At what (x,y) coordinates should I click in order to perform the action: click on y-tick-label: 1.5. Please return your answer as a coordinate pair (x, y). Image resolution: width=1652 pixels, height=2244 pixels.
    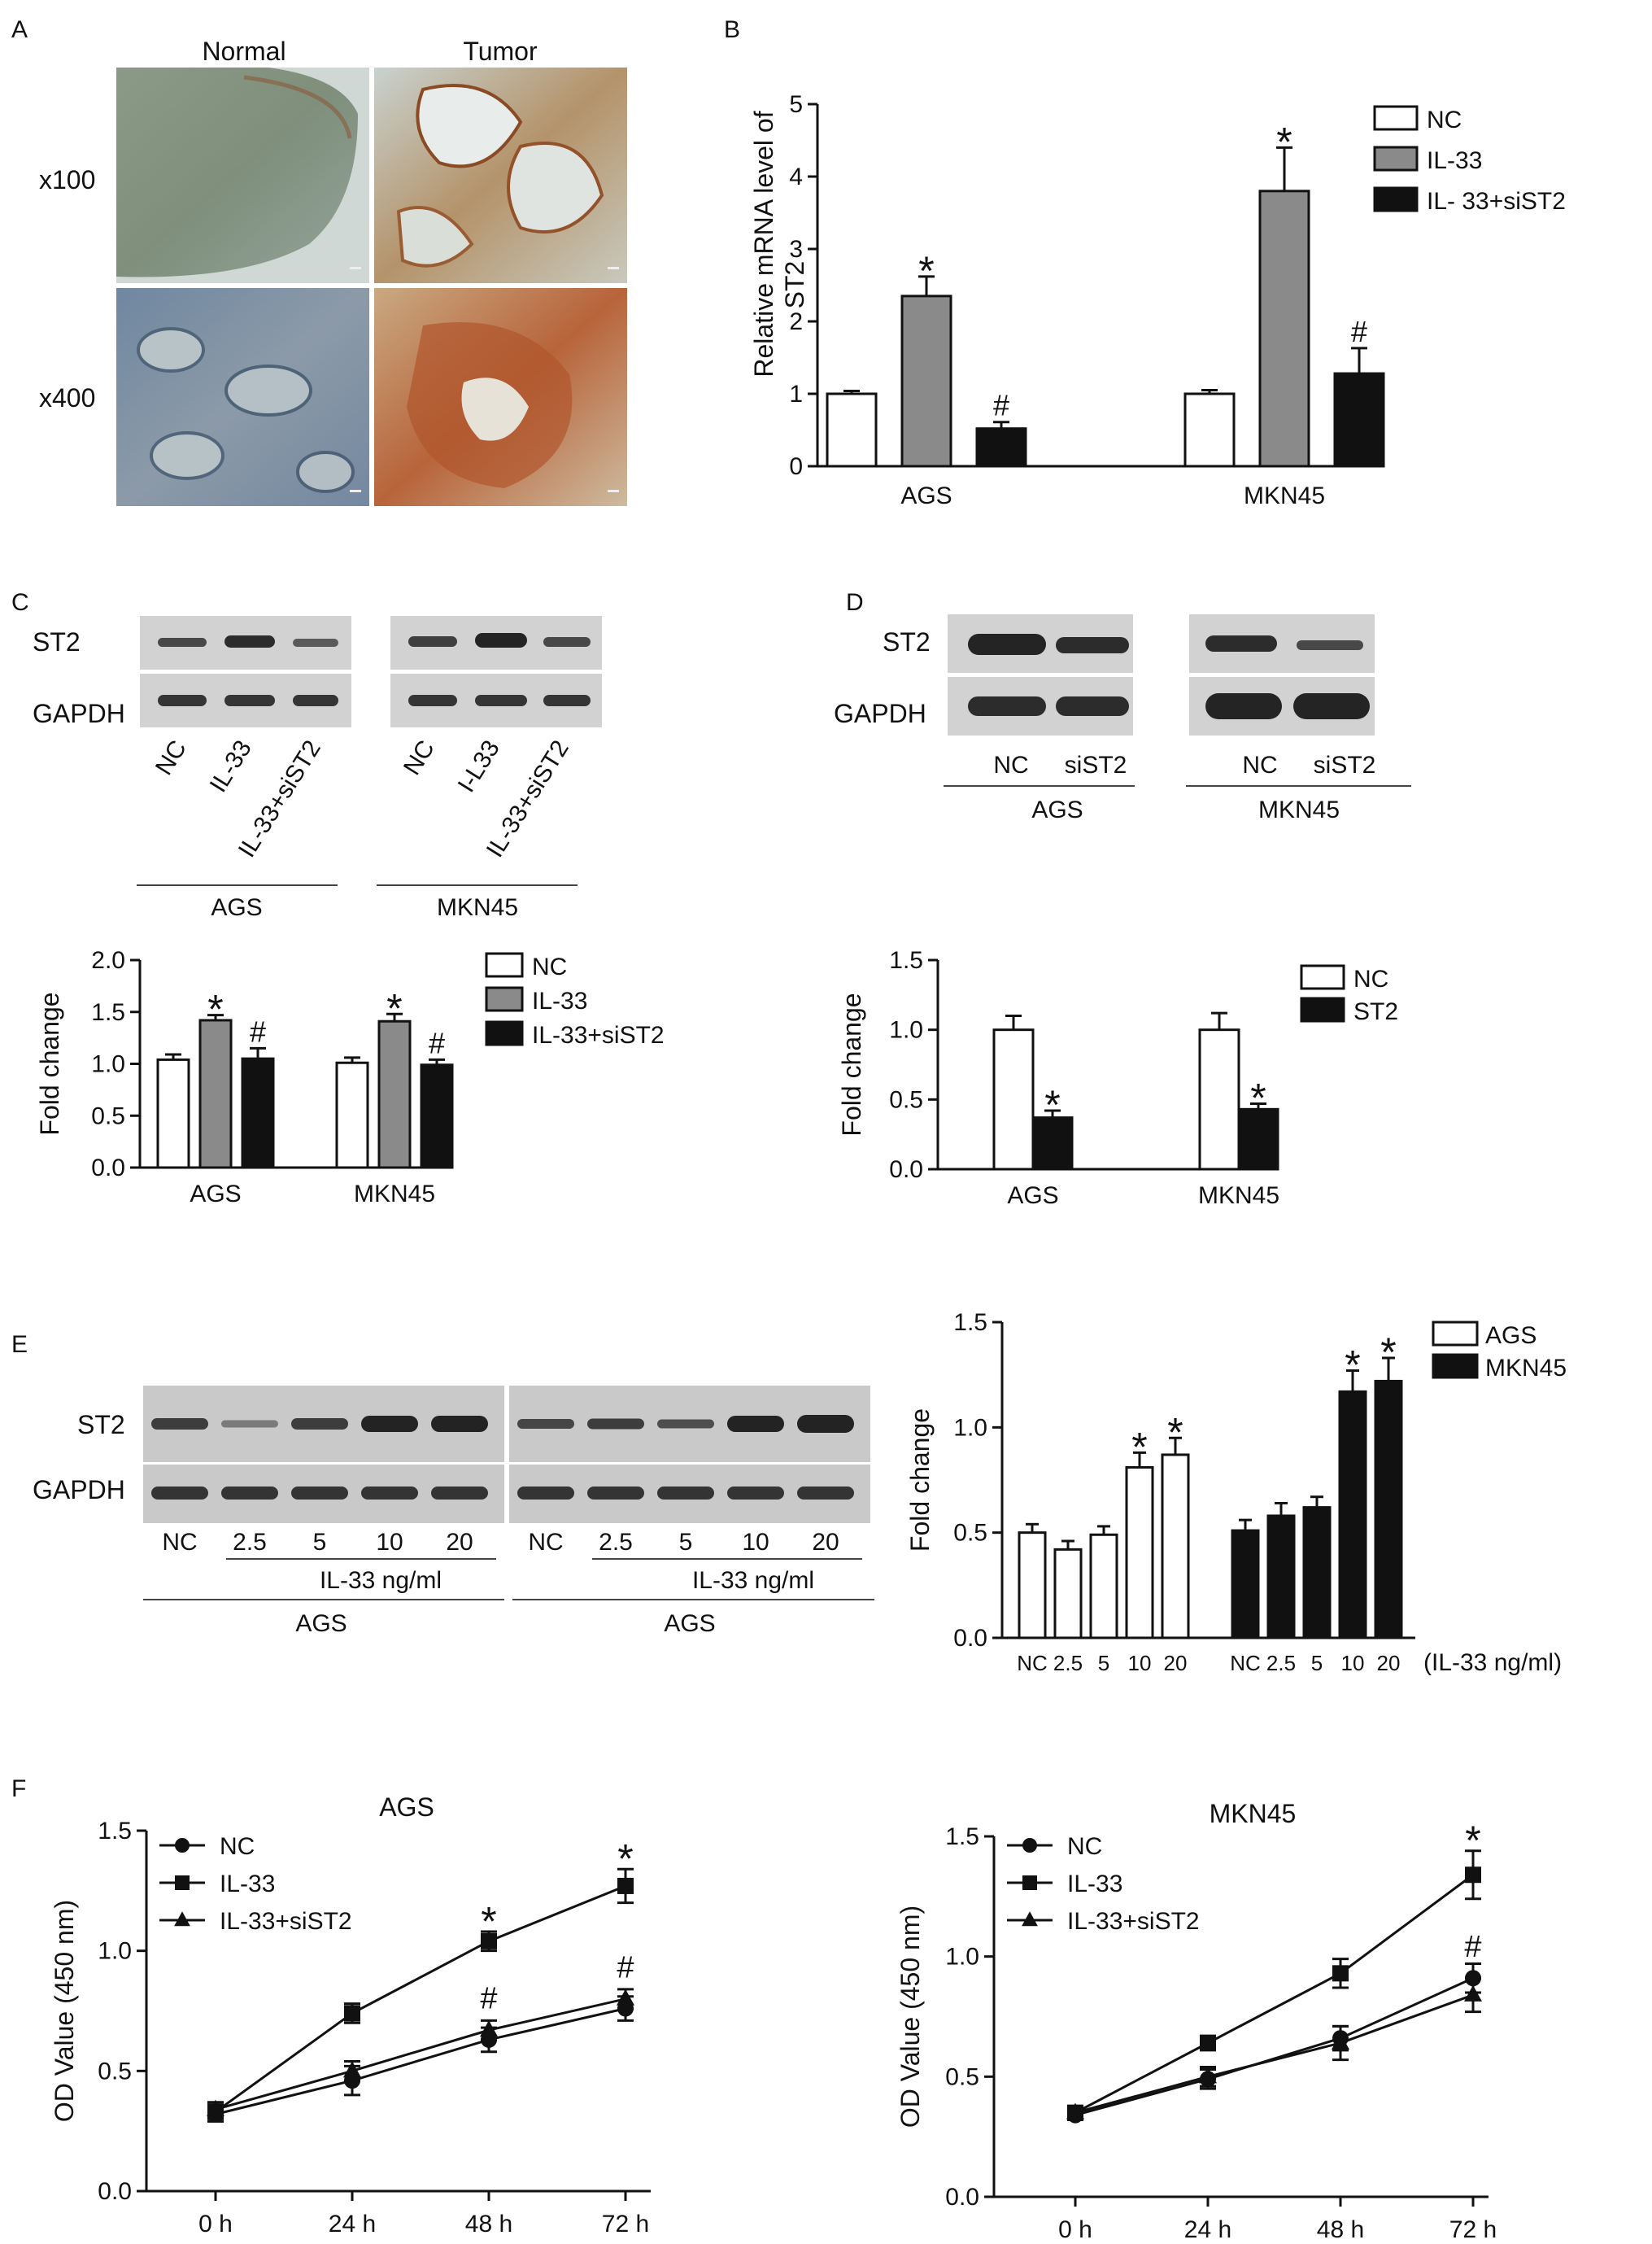
    Looking at the image, I should click on (962, 1836).